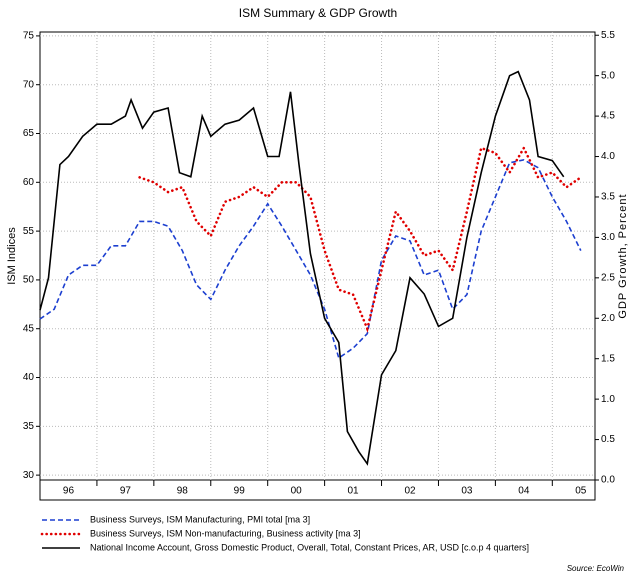  Describe the element at coordinates (608, 237) in the screenshot. I see `y2-tick-label: 3.0` at that location.